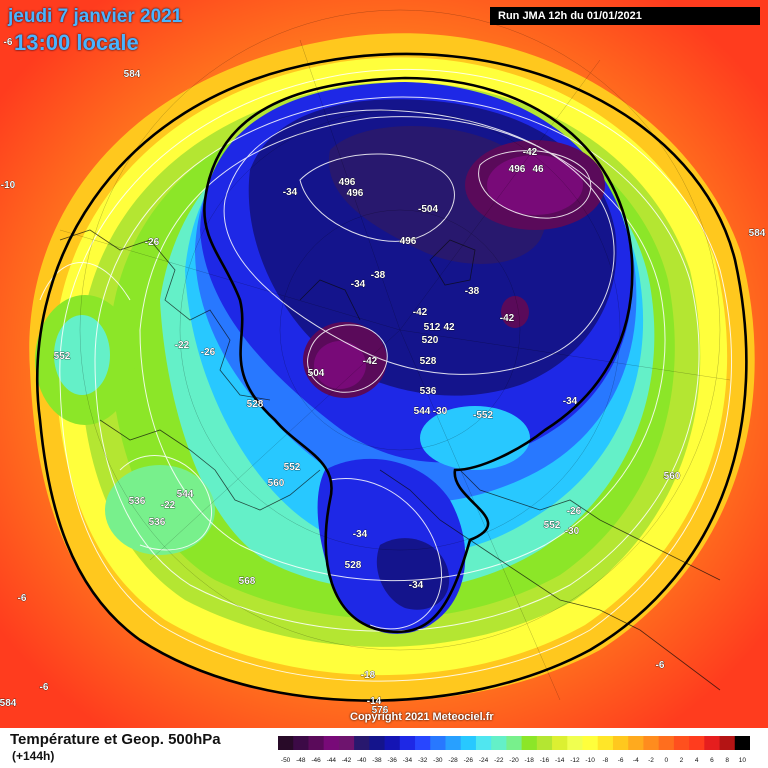  I want to click on scale-tick-label: -24, so click(484, 760).